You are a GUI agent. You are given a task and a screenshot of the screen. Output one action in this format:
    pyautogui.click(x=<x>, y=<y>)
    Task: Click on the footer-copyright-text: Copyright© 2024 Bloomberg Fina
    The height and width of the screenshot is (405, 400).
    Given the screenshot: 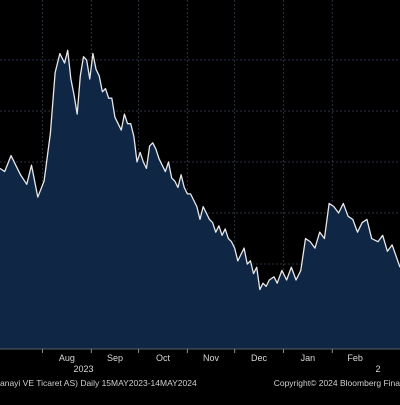 What is the action you would take?
    pyautogui.click(x=337, y=383)
    